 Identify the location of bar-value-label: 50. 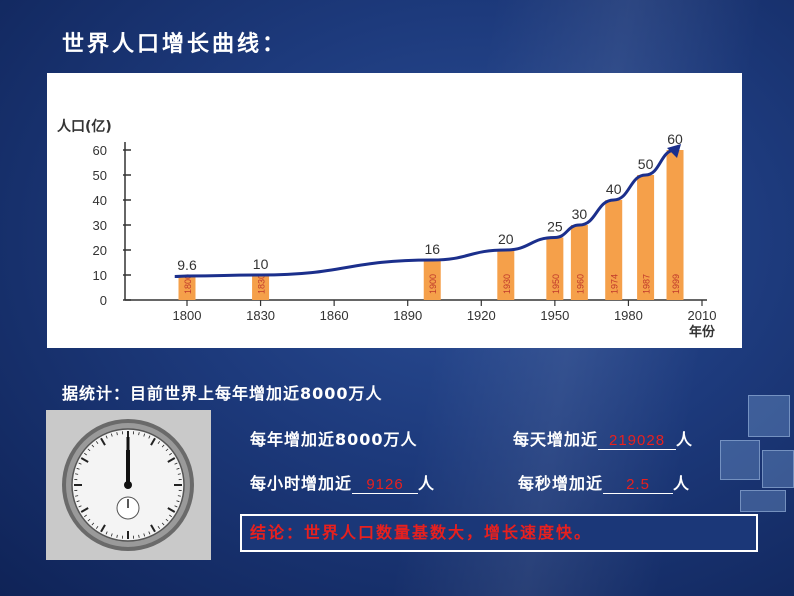
(646, 164).